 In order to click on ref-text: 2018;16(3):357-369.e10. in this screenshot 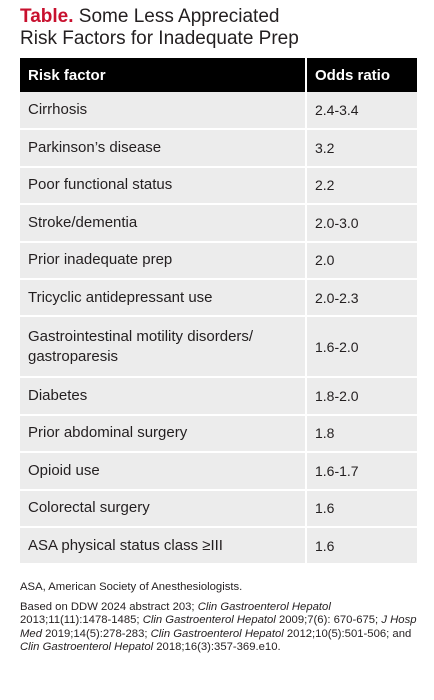, I will do `click(217, 647)`.